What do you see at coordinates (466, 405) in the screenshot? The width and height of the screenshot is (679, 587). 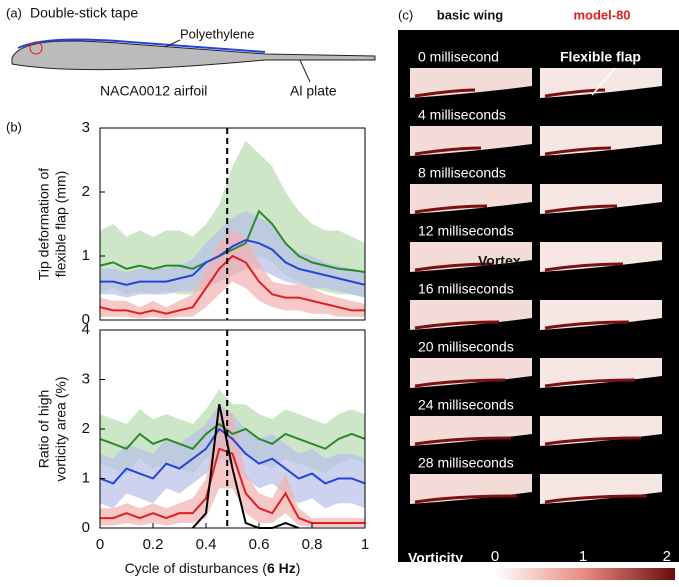 I see `time-label: 24 milliseconds` at bounding box center [466, 405].